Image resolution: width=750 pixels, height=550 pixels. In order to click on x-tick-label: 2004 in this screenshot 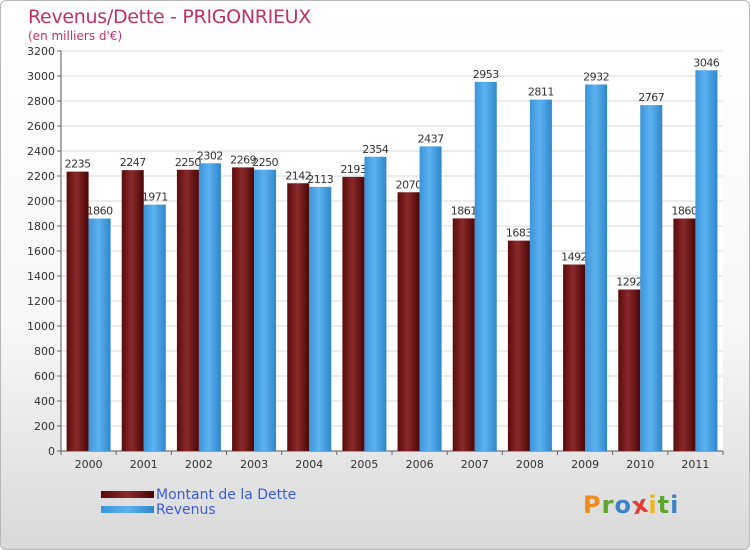, I will do `click(309, 464)`.